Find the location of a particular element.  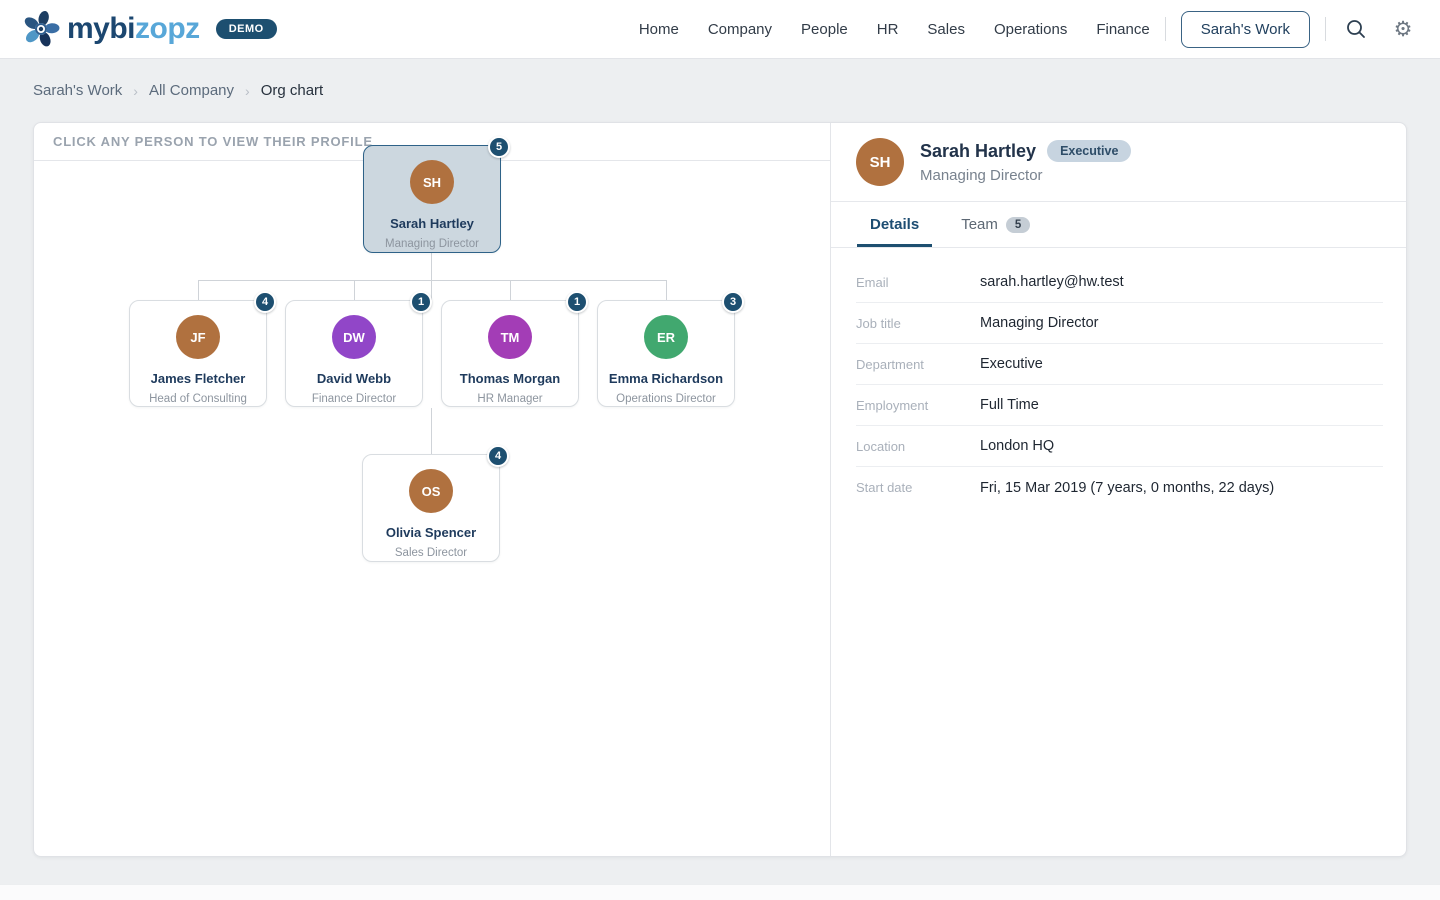

breadcrumb-sarahs-work: Sarah's Work is located at coordinates (78, 90).